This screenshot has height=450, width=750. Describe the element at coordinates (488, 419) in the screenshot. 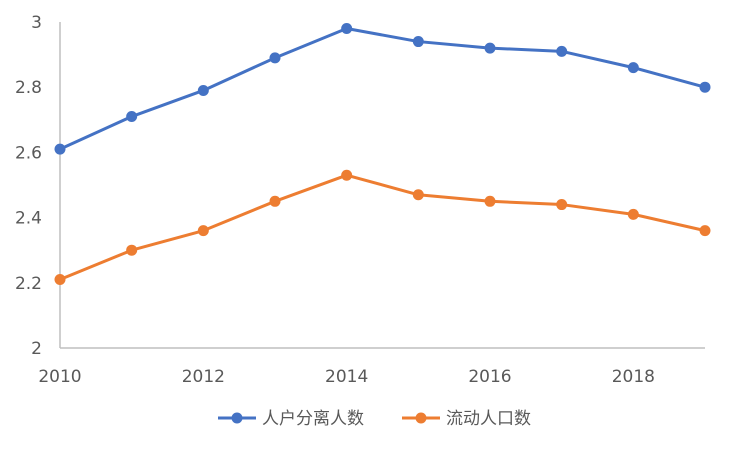

I see `legend-label: 流动人口数` at that location.